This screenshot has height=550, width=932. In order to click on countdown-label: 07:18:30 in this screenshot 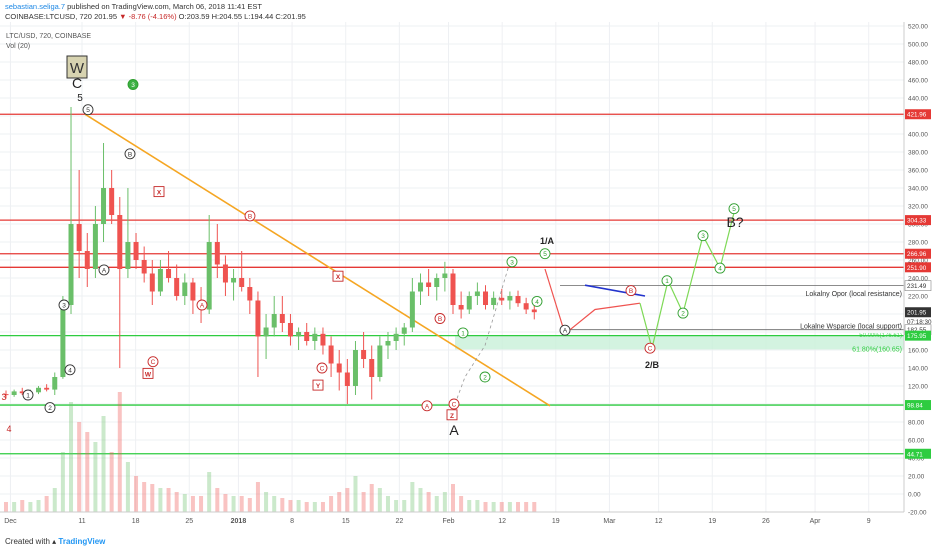, I will do `click(919, 322)`.